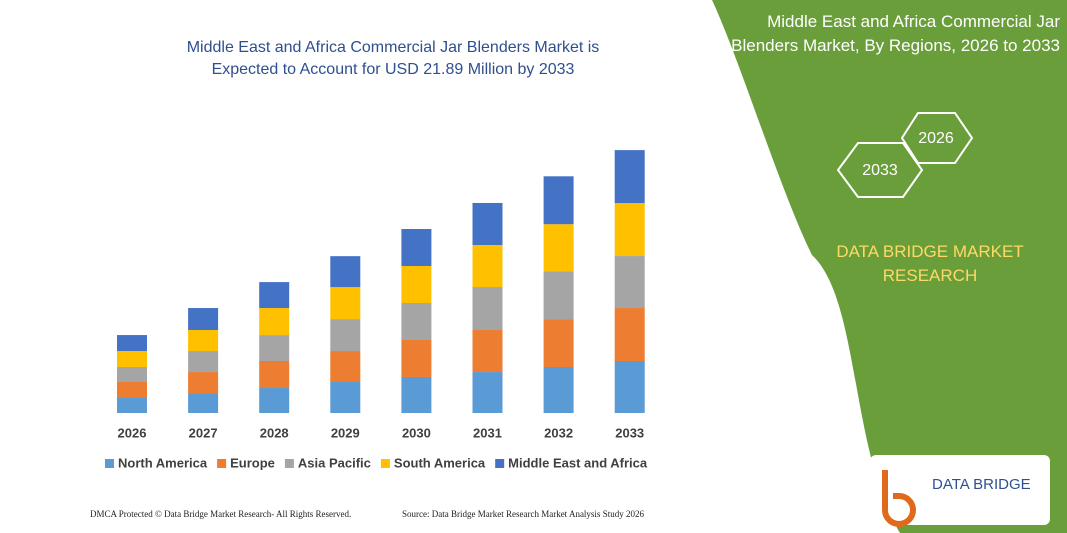 This screenshot has width=1067, height=533. What do you see at coordinates (132, 432) in the screenshot?
I see `x-tick-label: 2026` at bounding box center [132, 432].